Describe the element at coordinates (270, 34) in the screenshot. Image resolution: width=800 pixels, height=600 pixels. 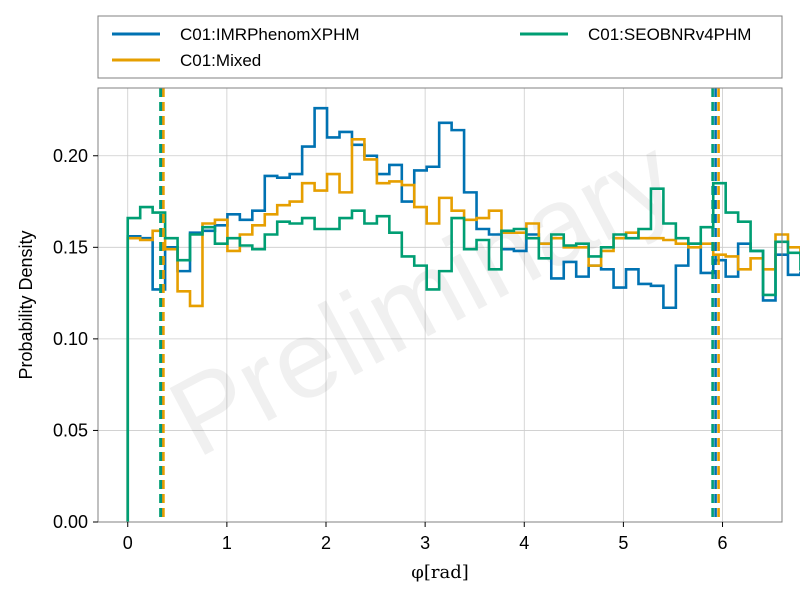
I see `legend-label-imrphenom: C01:IMRPhenomXPHM` at that location.